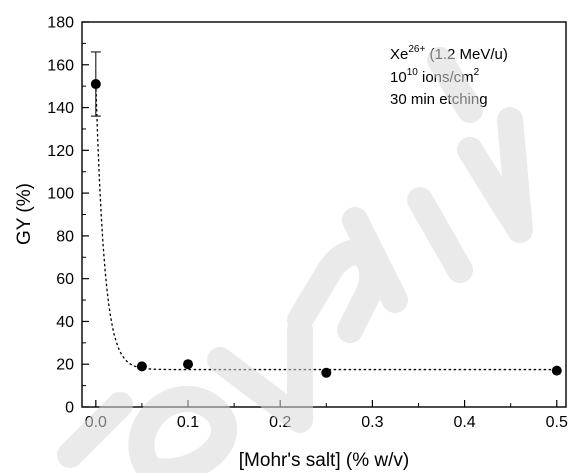 This screenshot has width=569, height=473. I want to click on y-tick-label: 80, so click(65, 236).